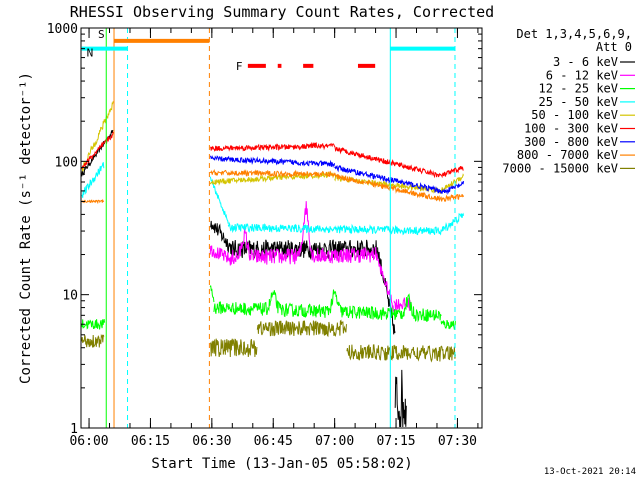 This screenshot has height=480, width=640. Describe the element at coordinates (567, 155) in the screenshot. I see `legend-label: 800 - 7000 keV` at that location.